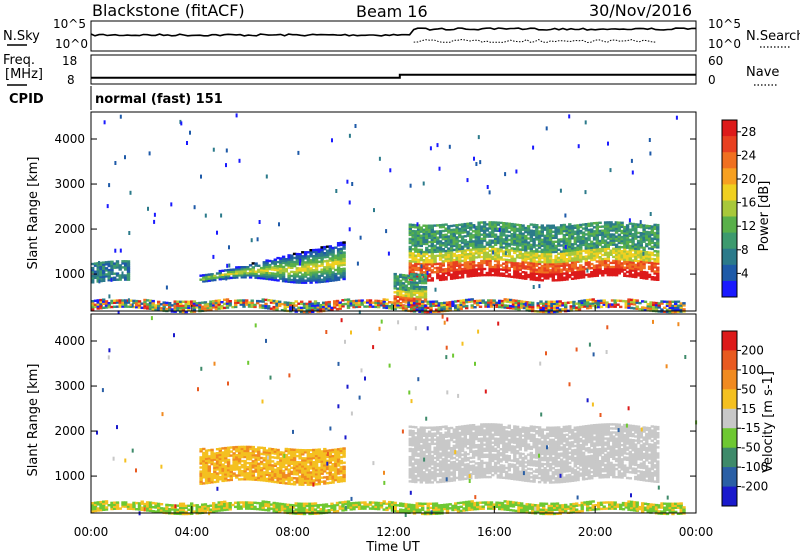 The height and width of the screenshot is (558, 800). Describe the element at coordinates (69, 274) in the screenshot. I see `y-tick-label: 1000` at that location.